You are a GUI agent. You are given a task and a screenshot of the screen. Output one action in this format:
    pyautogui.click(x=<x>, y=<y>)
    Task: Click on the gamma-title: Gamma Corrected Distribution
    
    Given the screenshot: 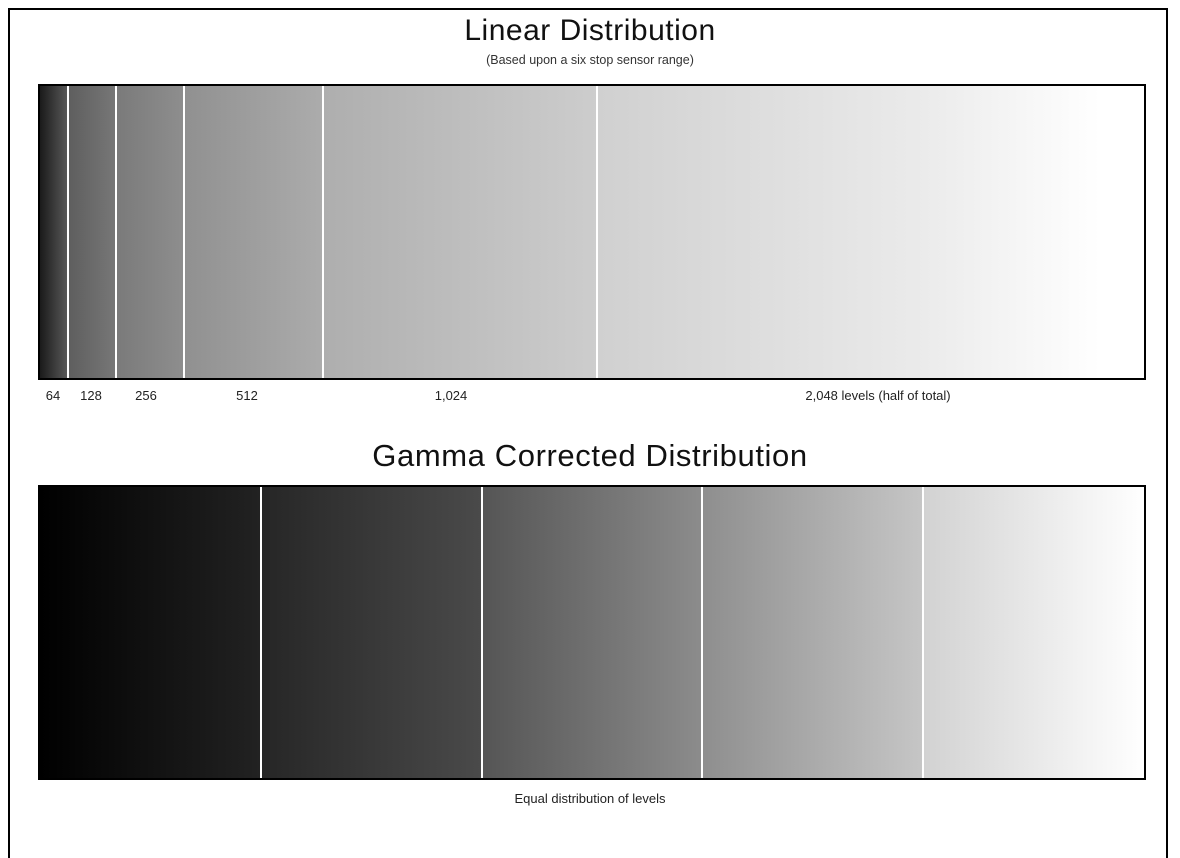 What is the action you would take?
    pyautogui.click(x=590, y=455)
    